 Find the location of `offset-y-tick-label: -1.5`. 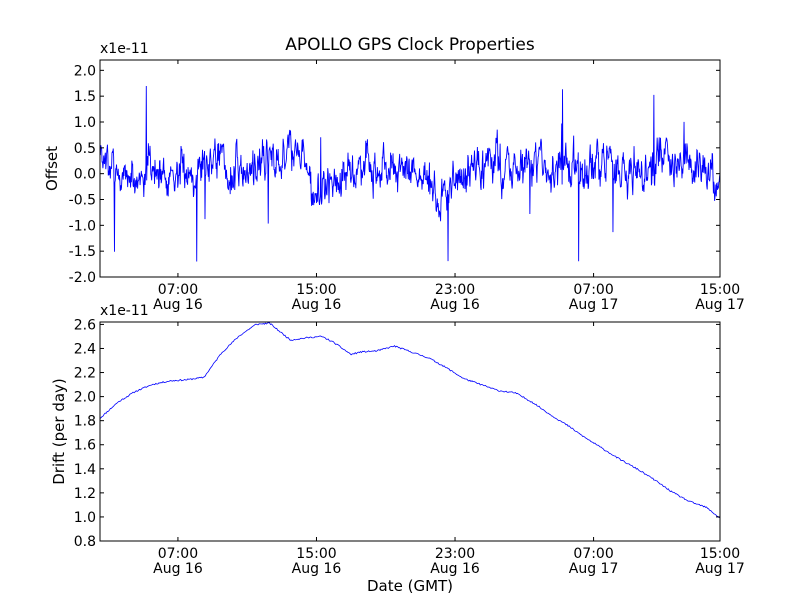

offset-y-tick-label: -1.5 is located at coordinates (82, 252).